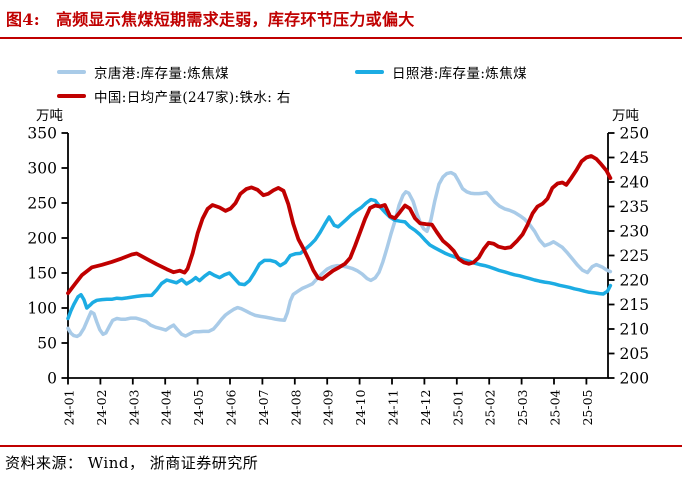 The height and width of the screenshot is (486, 682). I want to click on svg-text: 210, so click(635, 330).